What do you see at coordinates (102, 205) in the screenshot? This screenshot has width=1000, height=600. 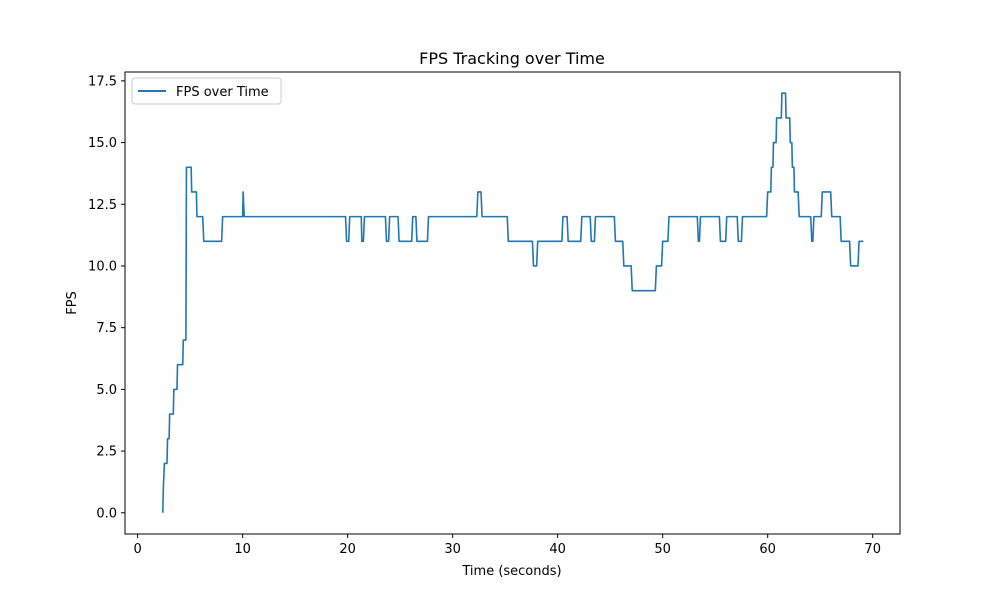 I see `y-tick-label: 12.5` at bounding box center [102, 205].